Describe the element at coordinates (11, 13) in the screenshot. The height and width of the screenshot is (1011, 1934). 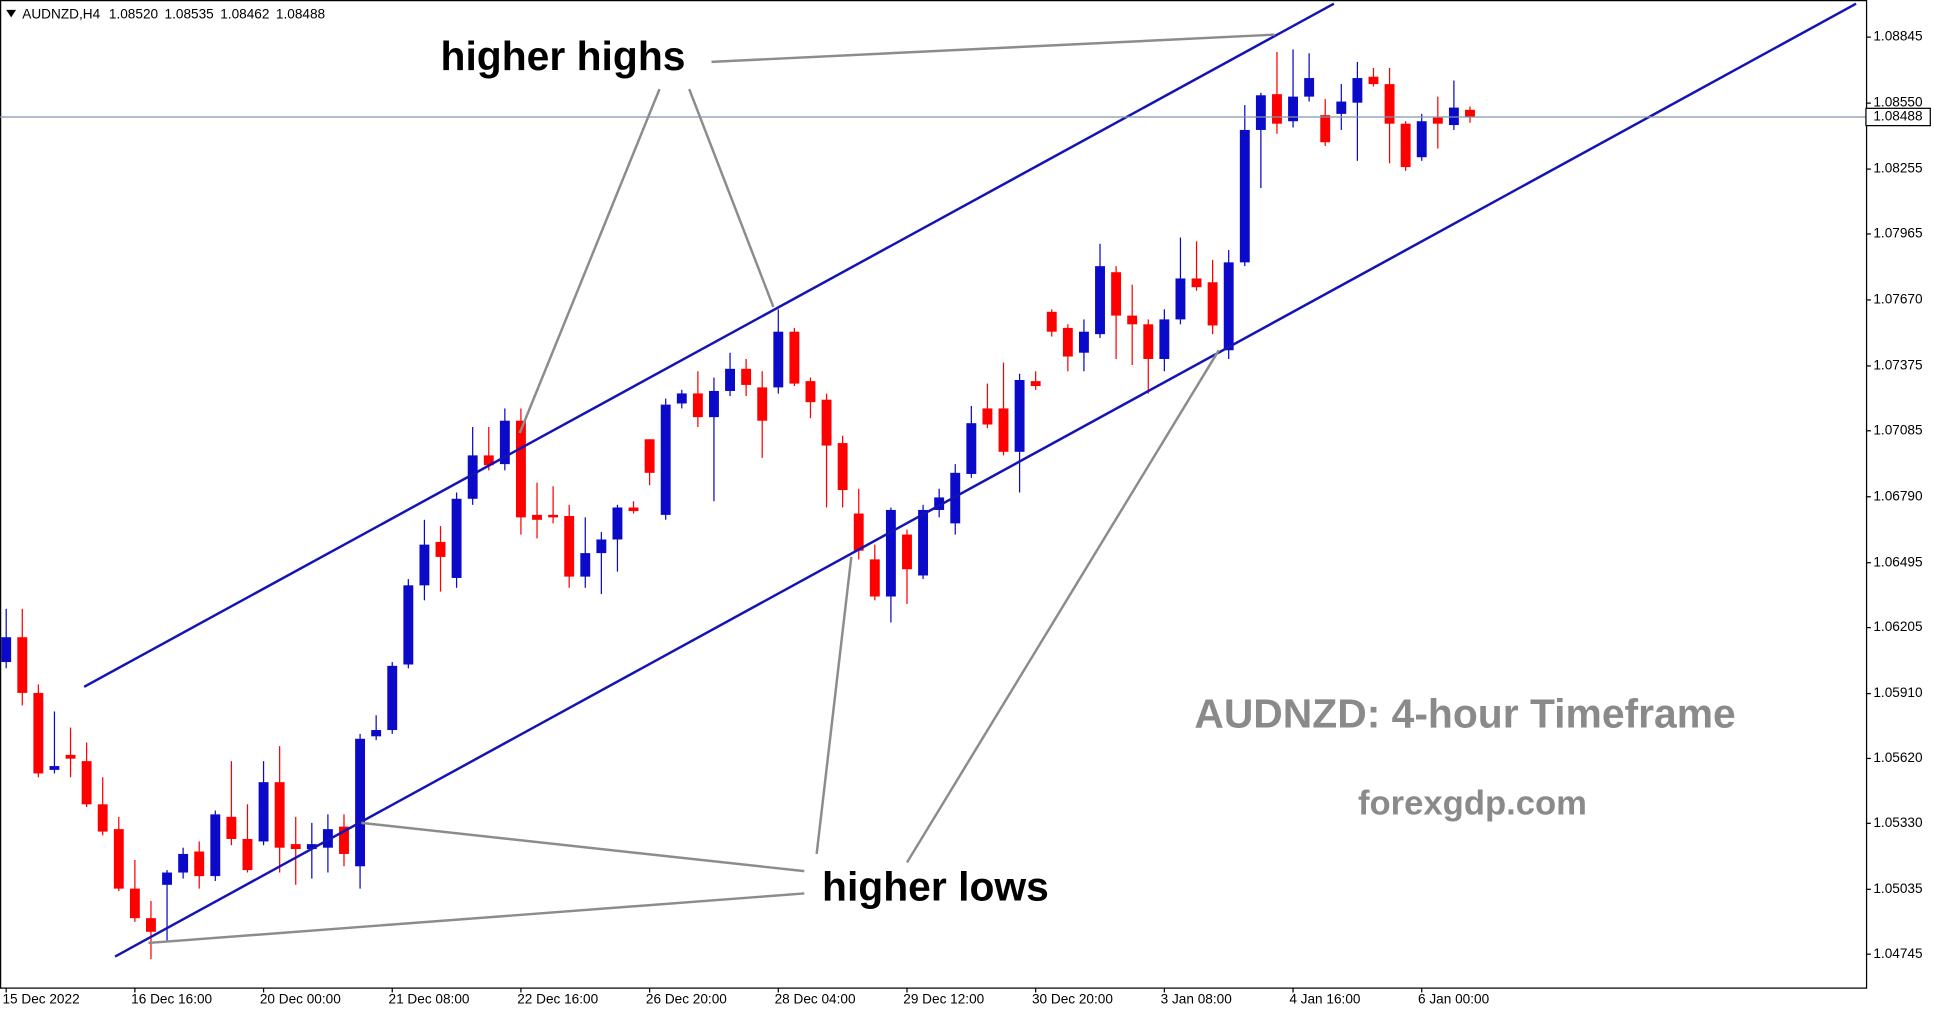
I see `menu-arrow` at that location.